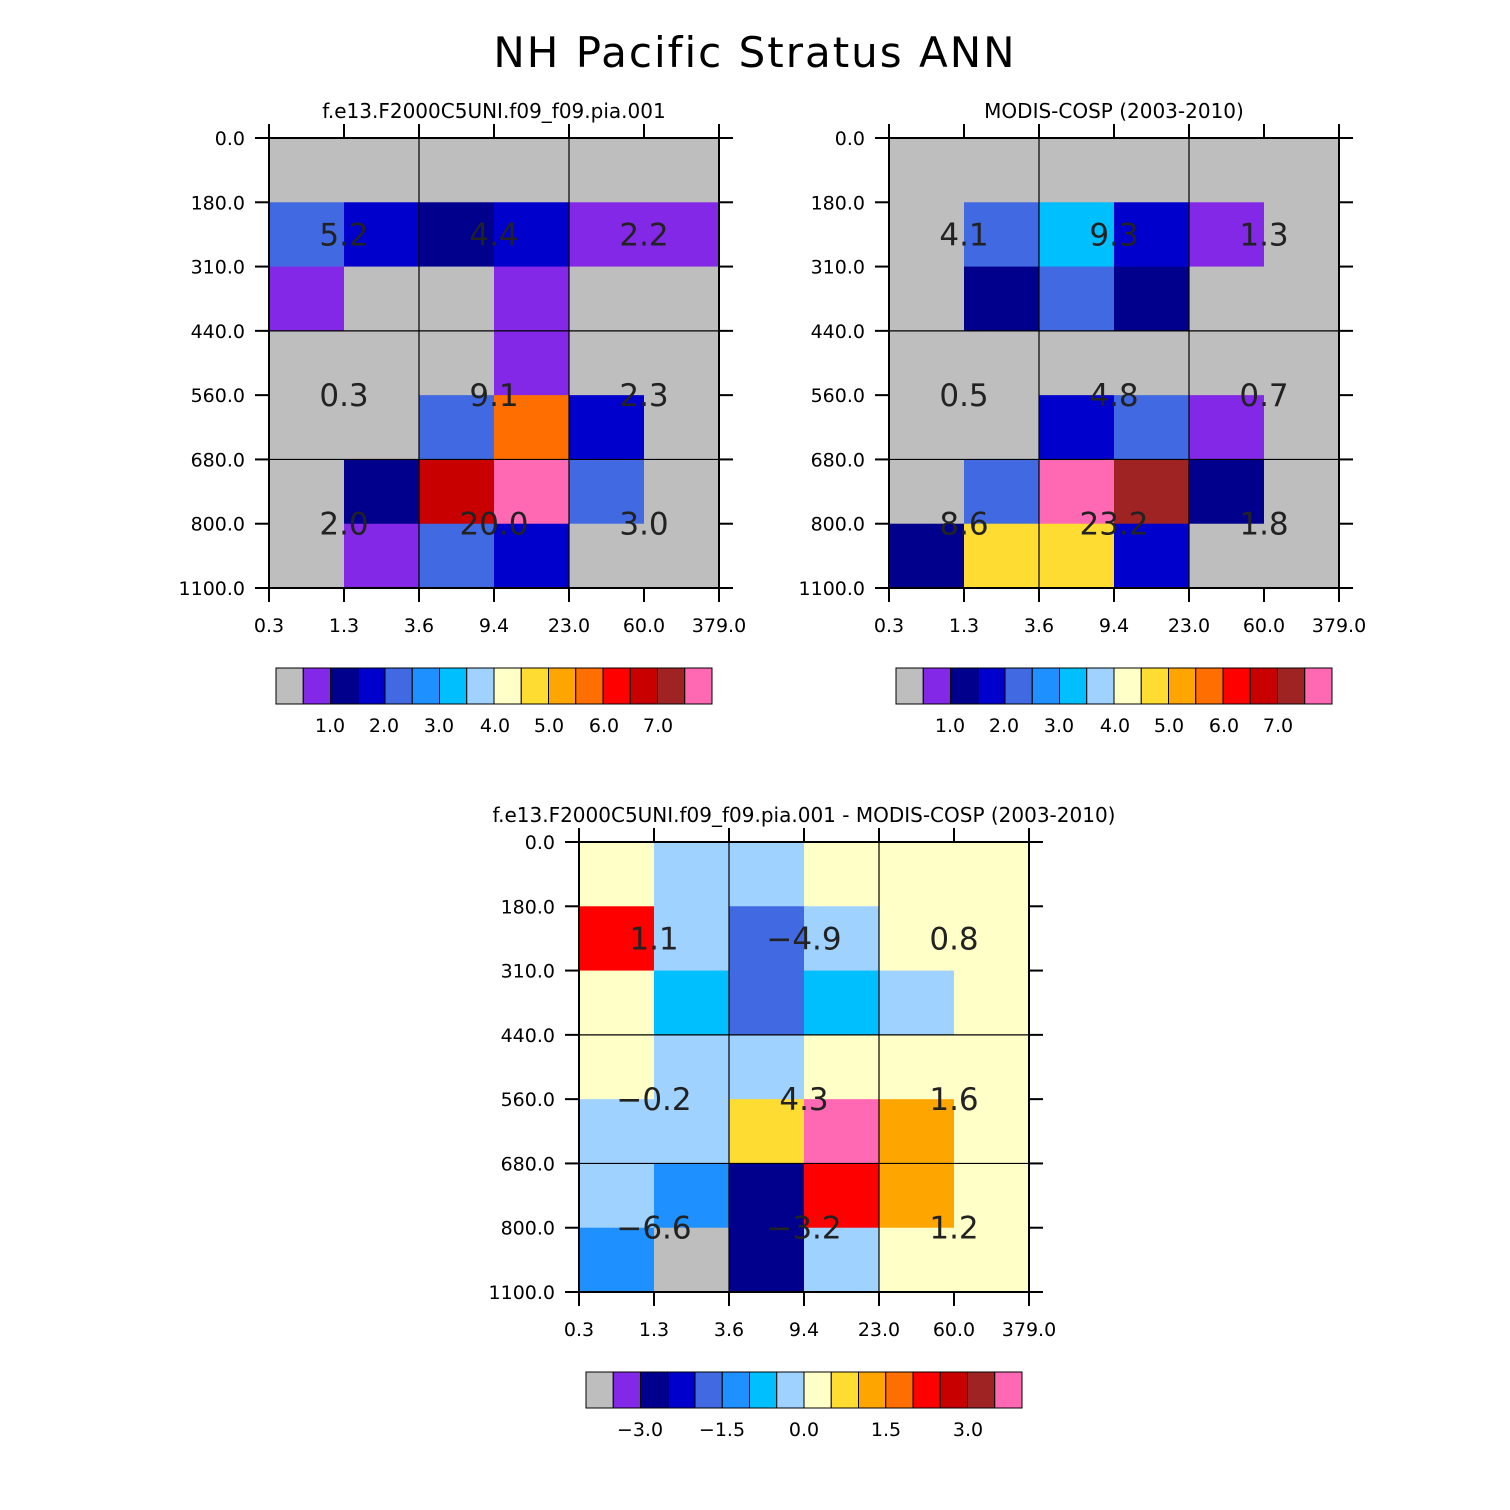 The width and height of the screenshot is (1510, 1510). What do you see at coordinates (804, 1330) in the screenshot?
I see `x-tick-label: 9.4` at bounding box center [804, 1330].